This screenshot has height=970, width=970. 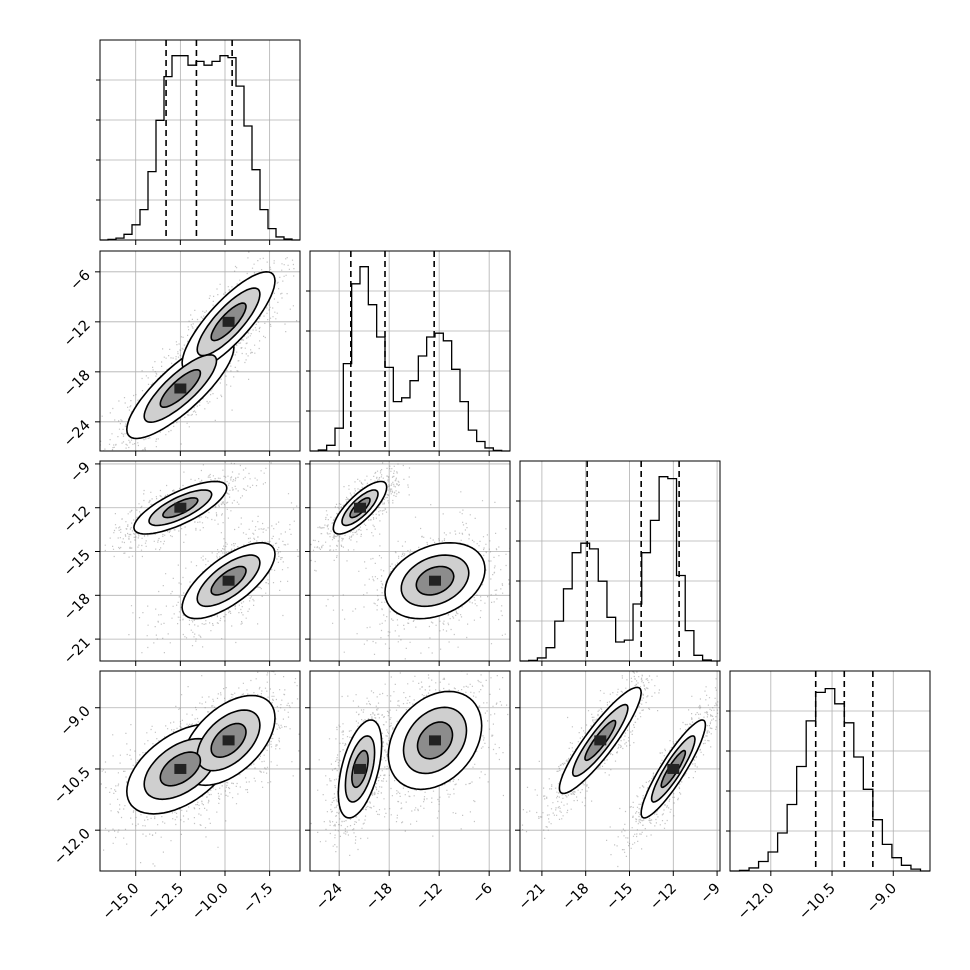 I want to click on y-tick-label: −6, so click(x=80, y=280).